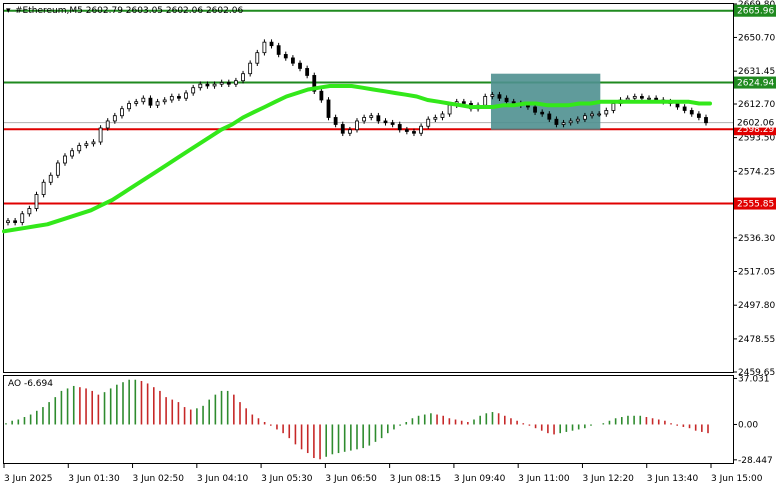 This screenshot has height=489, width=781. Describe the element at coordinates (748, 425) in the screenshot. I see `ao-tick-label: 0.00` at that location.